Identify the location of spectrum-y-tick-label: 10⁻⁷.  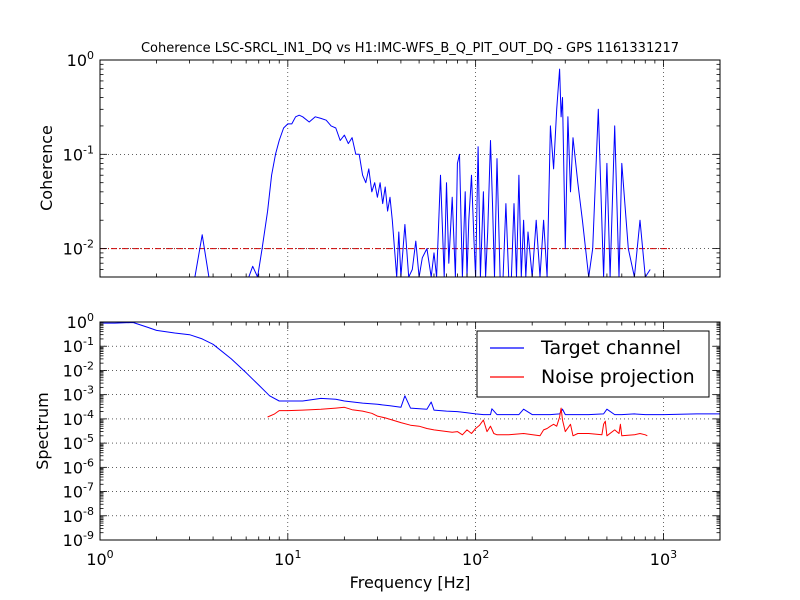
(78, 491).